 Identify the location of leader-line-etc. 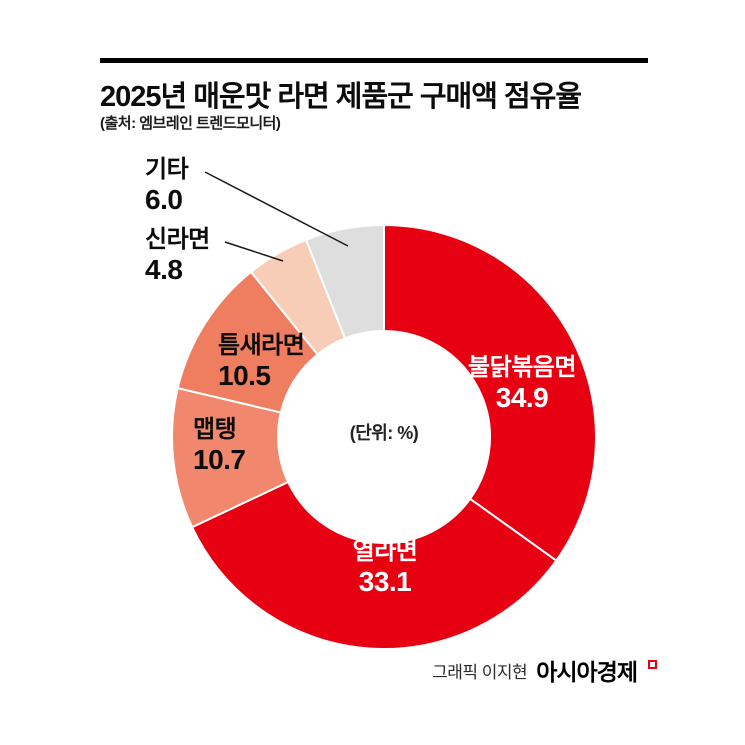
(276, 209).